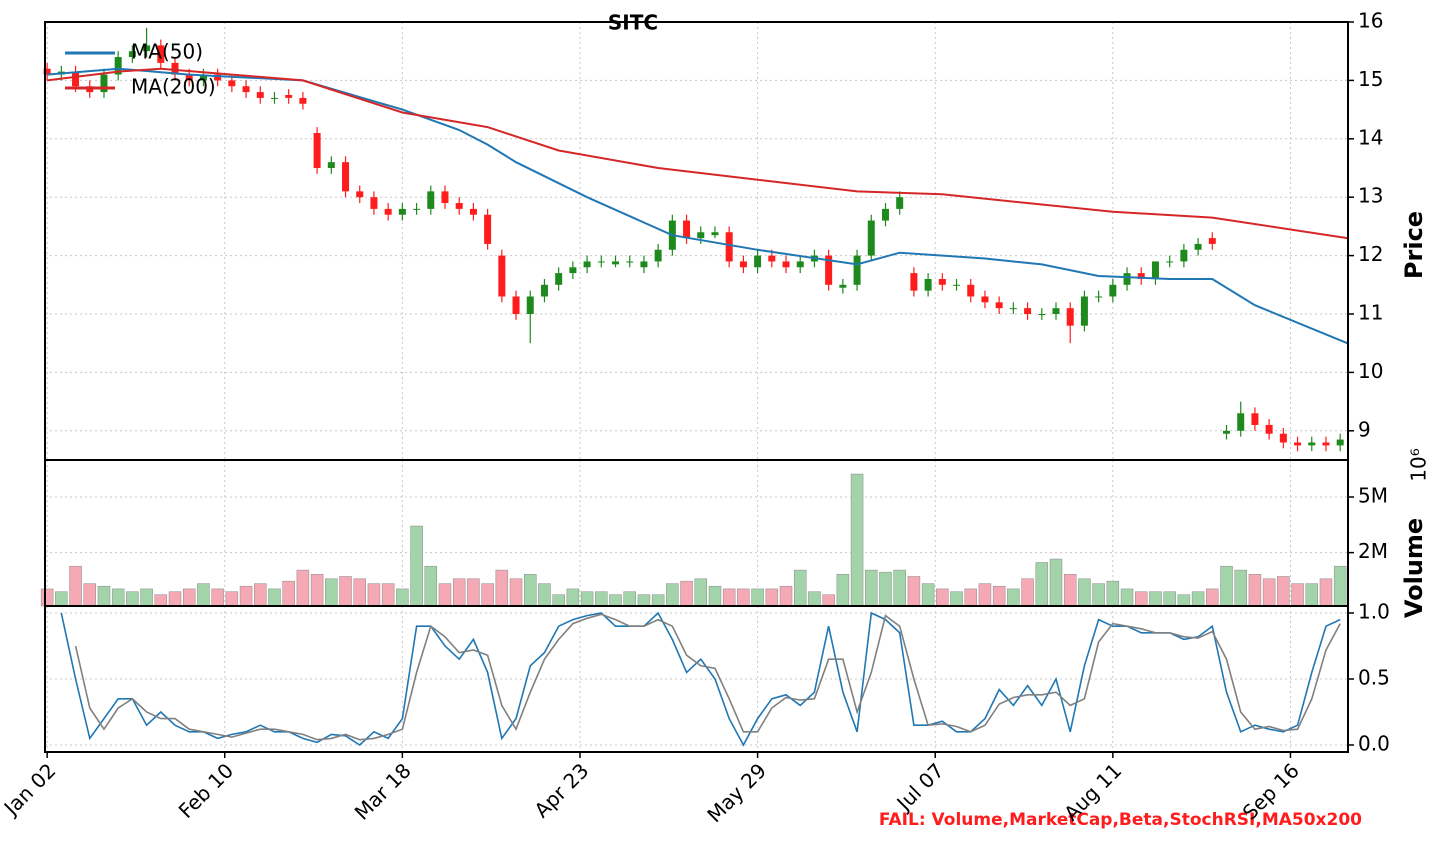  I want to click on y-tick-label: 11, so click(1370, 313).